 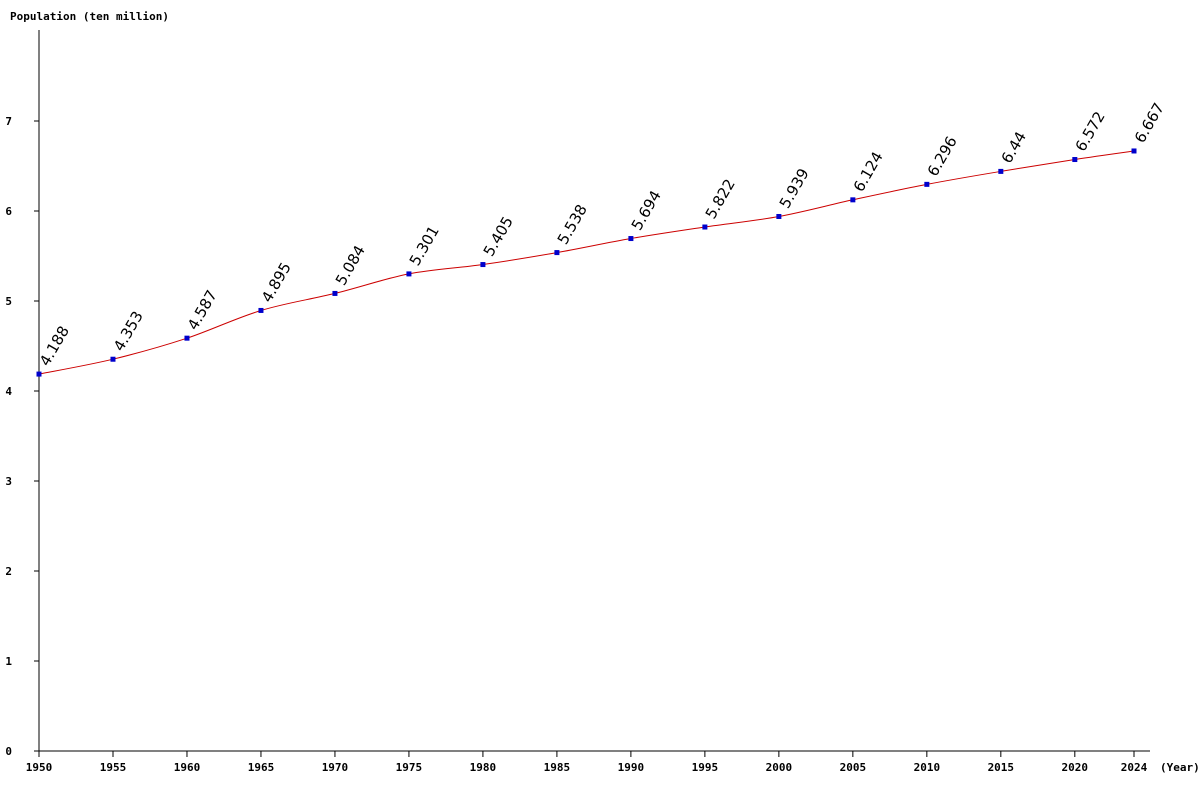 I want to click on data-label: 5.694, so click(x=646, y=210).